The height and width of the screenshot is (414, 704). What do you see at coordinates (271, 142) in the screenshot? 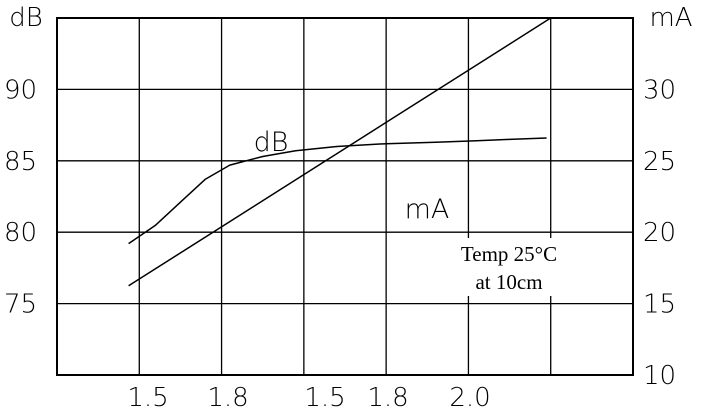
I see `series-label-db: dB` at bounding box center [271, 142].